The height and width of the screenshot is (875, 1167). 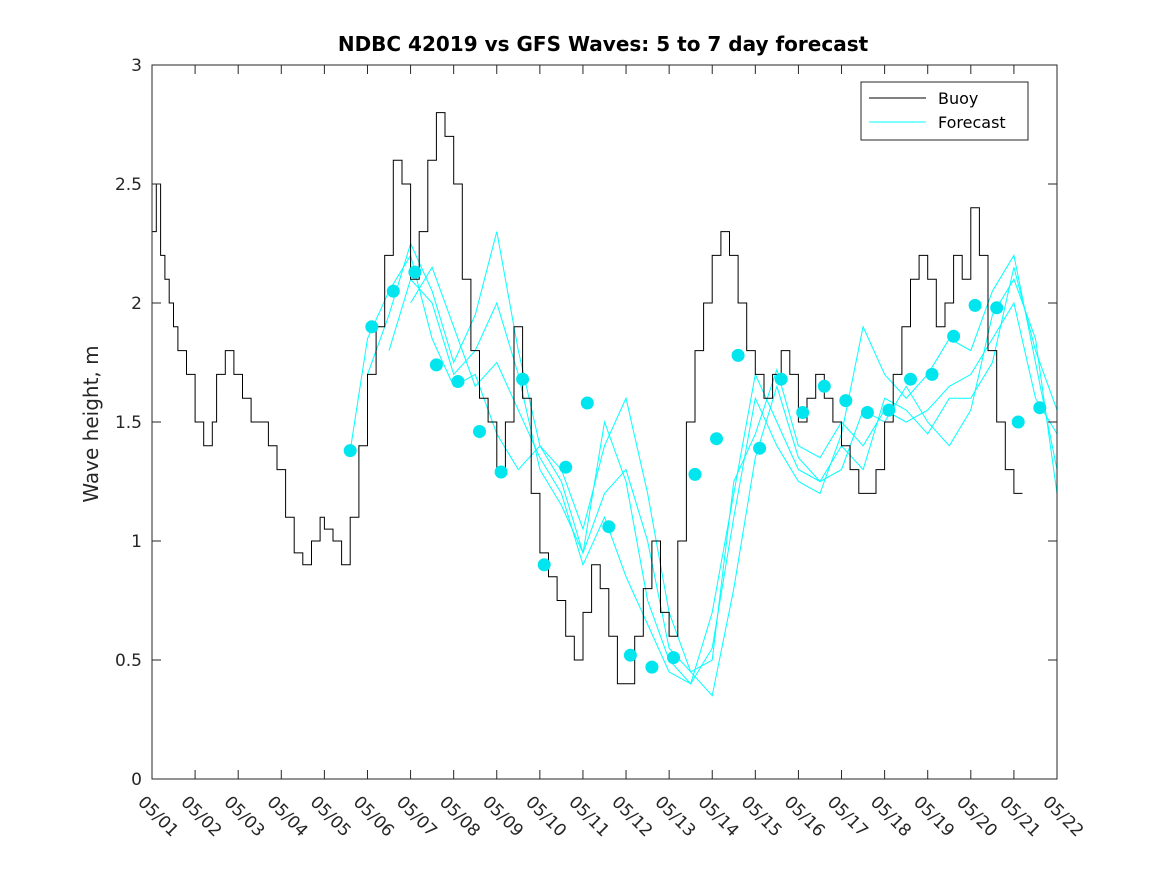 What do you see at coordinates (136, 304) in the screenshot?
I see `y-tick-label: 2` at bounding box center [136, 304].